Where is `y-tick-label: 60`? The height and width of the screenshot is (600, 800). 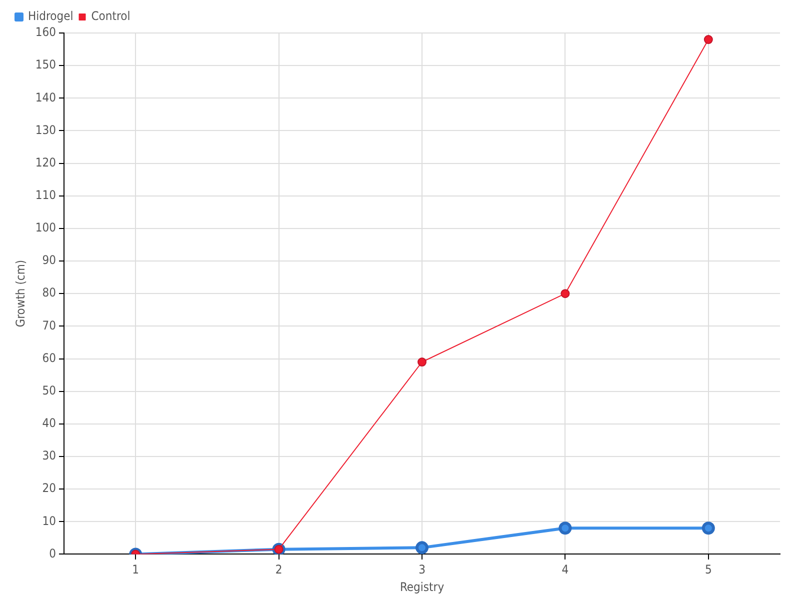
y-tick-label: 60 is located at coordinates (49, 357).